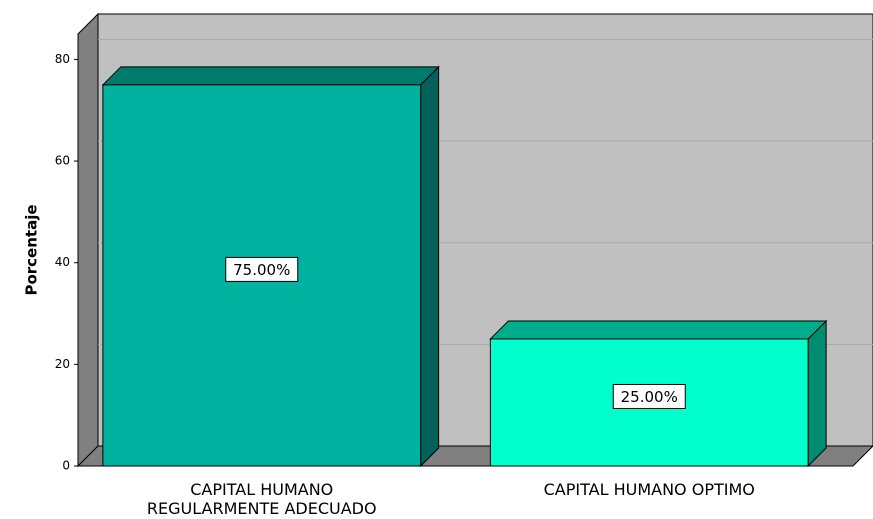  I want to click on y-tick-label: 0, so click(66, 466).